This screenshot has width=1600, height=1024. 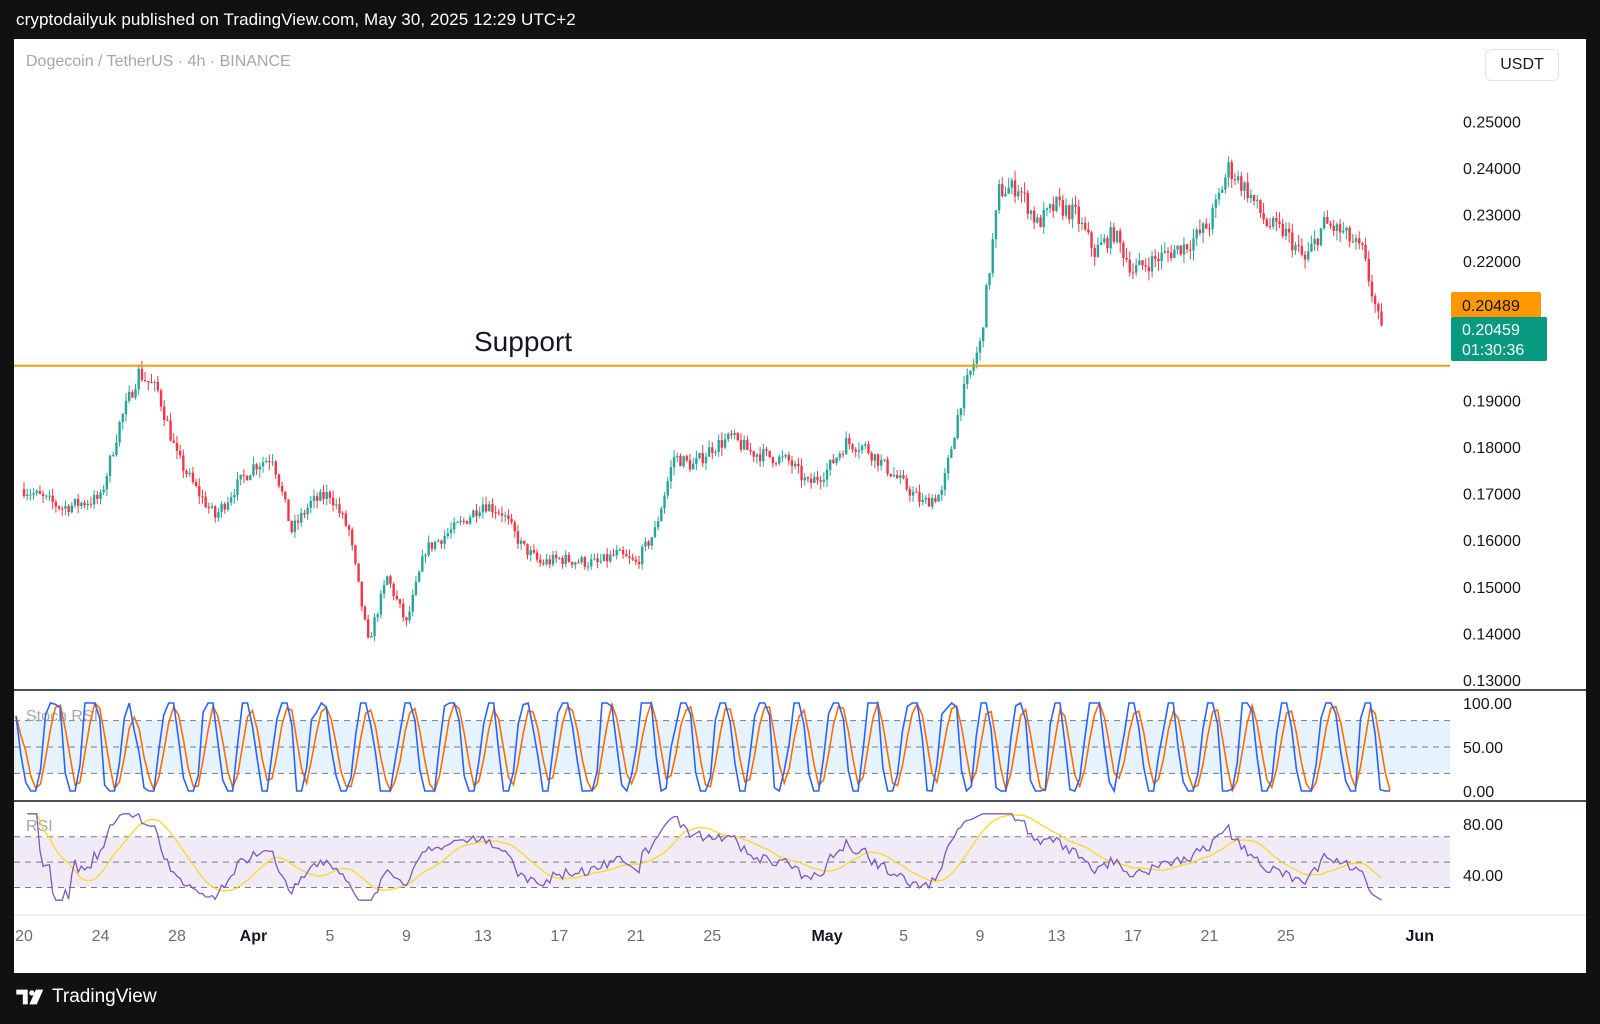 I want to click on time-axis-tick: Apr, so click(x=254, y=936).